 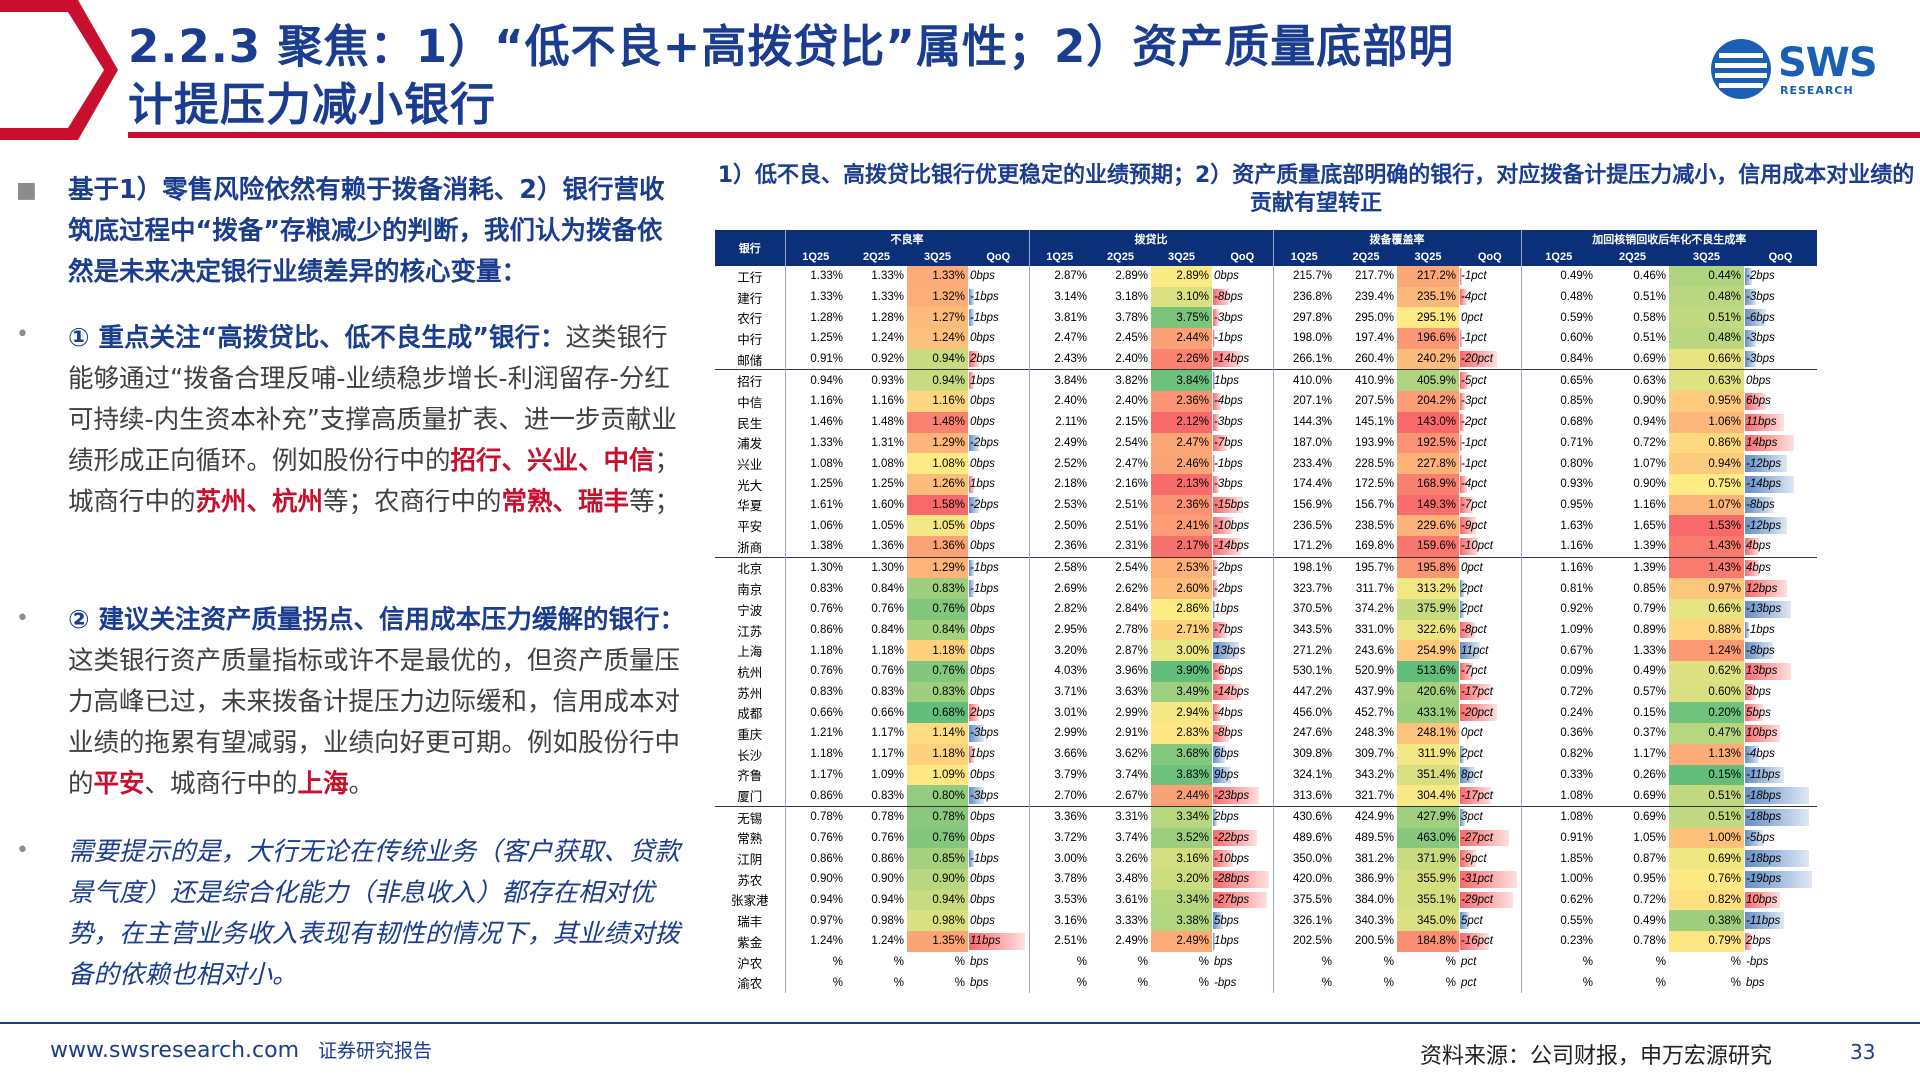 I want to click on qoq-value: -7pct, so click(x=1474, y=504).